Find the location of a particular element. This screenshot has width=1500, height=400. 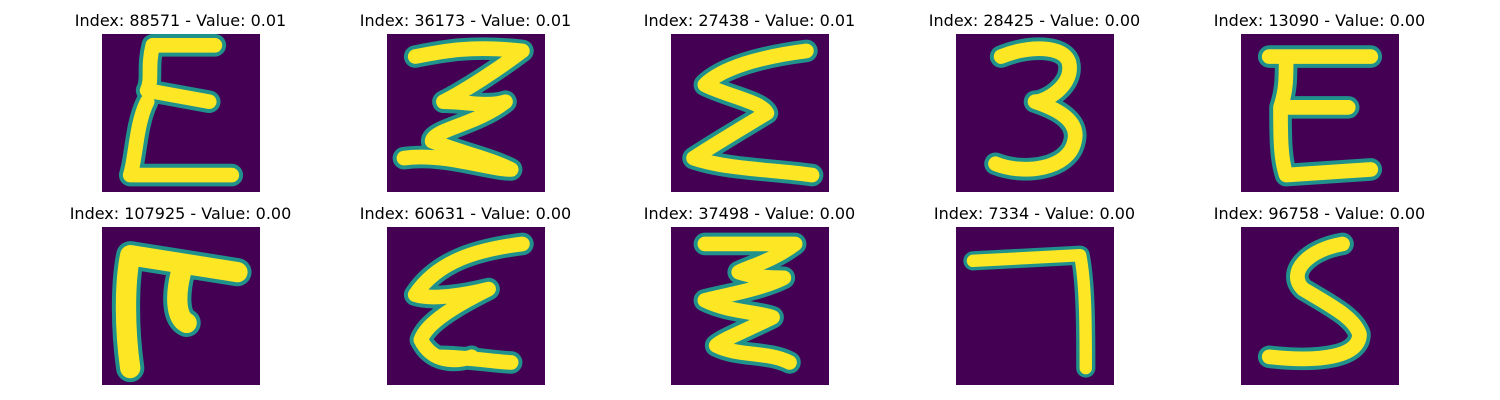

panel-3: Index: 27438 - Value: 0.01 is located at coordinates (749, 96).